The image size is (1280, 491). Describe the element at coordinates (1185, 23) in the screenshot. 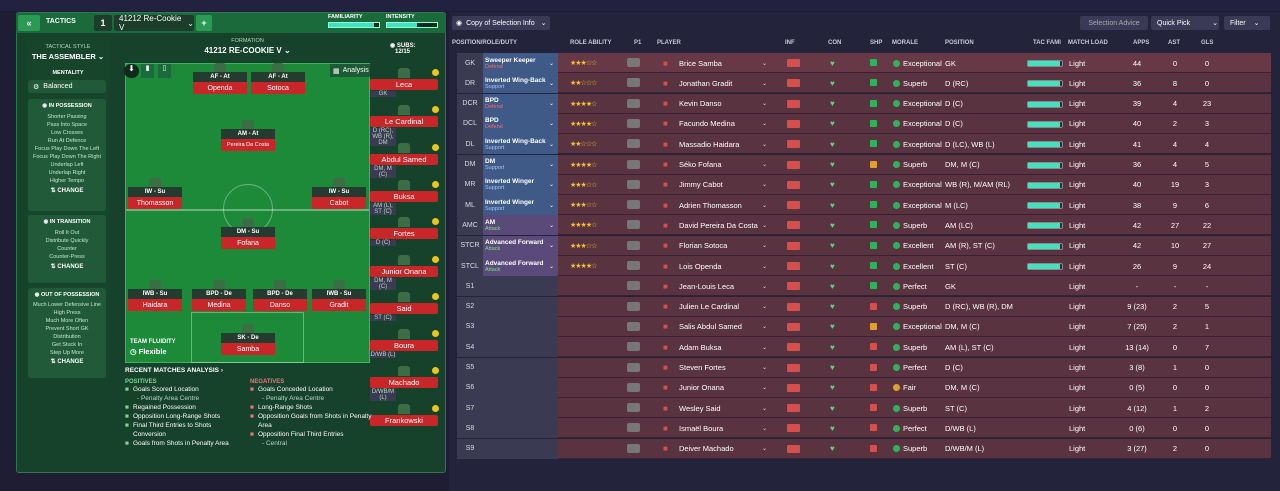

I see `quick-pick-button: Quick Pick ⌄` at that location.